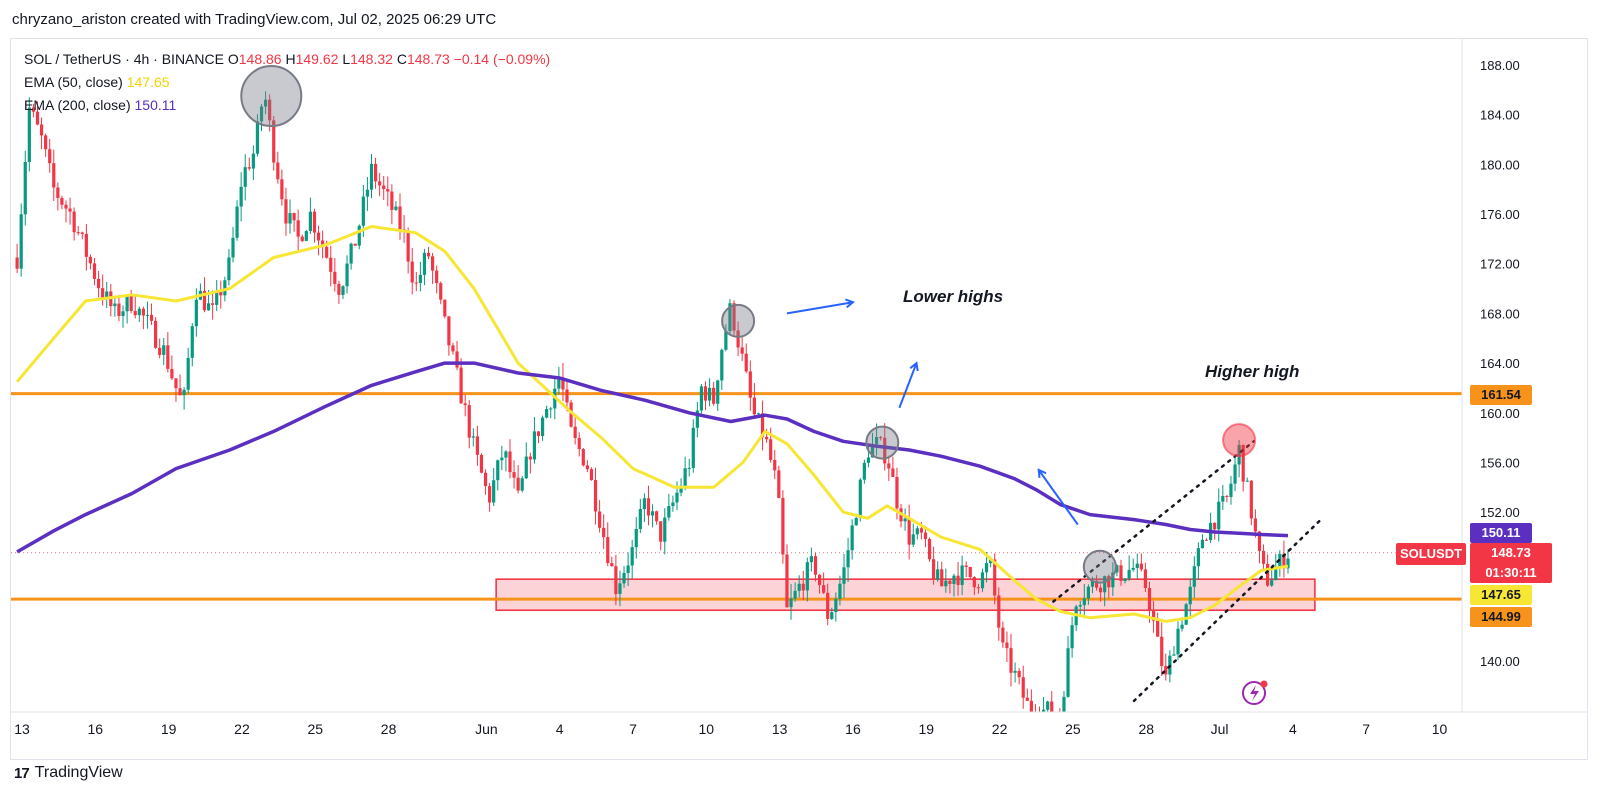 This screenshot has width=1600, height=809. I want to click on legend-ema200-row: EMA (200, close) 150.11, so click(287, 105).